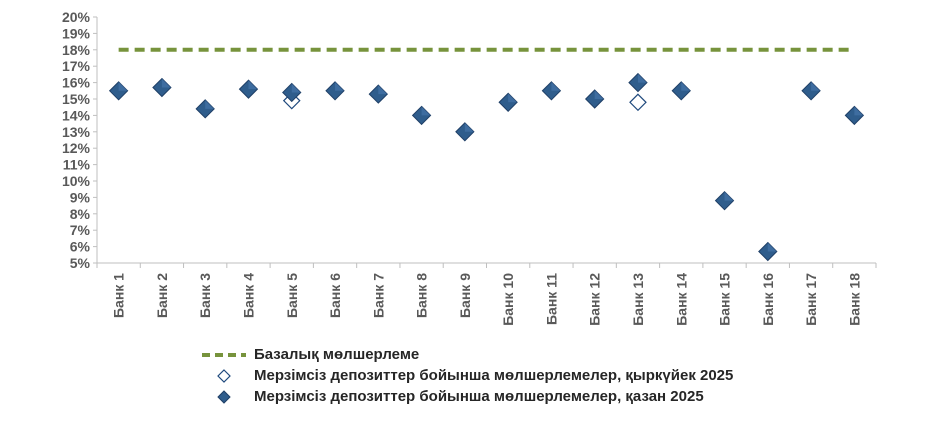  Describe the element at coordinates (725, 299) in the screenshot. I see `x-tick-label: Банк 15` at that location.